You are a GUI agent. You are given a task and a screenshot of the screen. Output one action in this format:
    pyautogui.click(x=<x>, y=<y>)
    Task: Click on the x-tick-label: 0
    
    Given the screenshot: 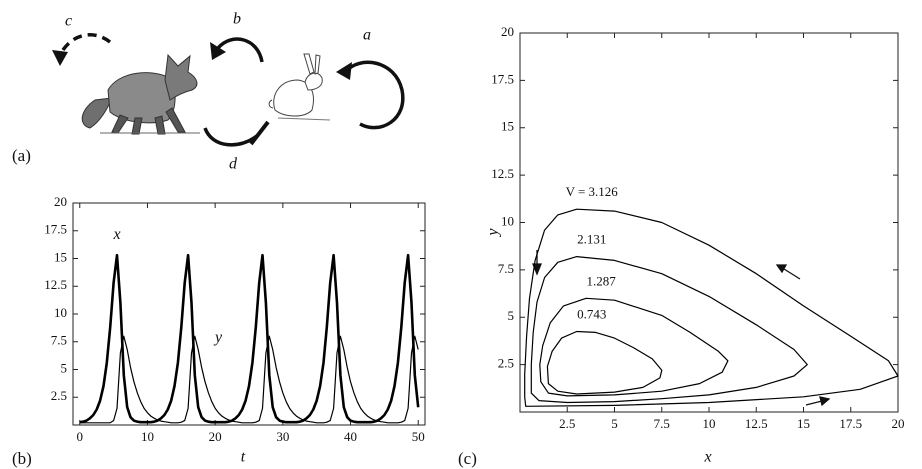 What is the action you would take?
    pyautogui.click(x=80, y=436)
    